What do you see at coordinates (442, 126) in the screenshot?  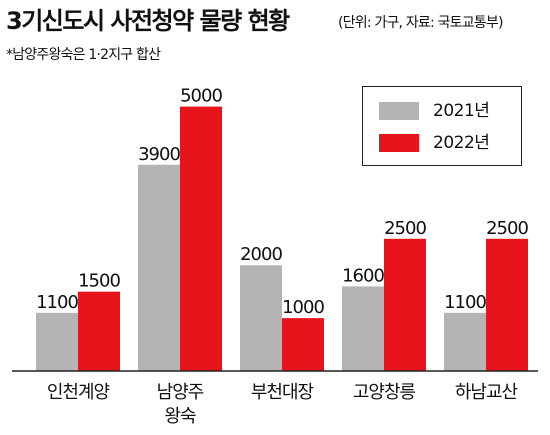 I see `legend: 2021년 2022년` at bounding box center [442, 126].